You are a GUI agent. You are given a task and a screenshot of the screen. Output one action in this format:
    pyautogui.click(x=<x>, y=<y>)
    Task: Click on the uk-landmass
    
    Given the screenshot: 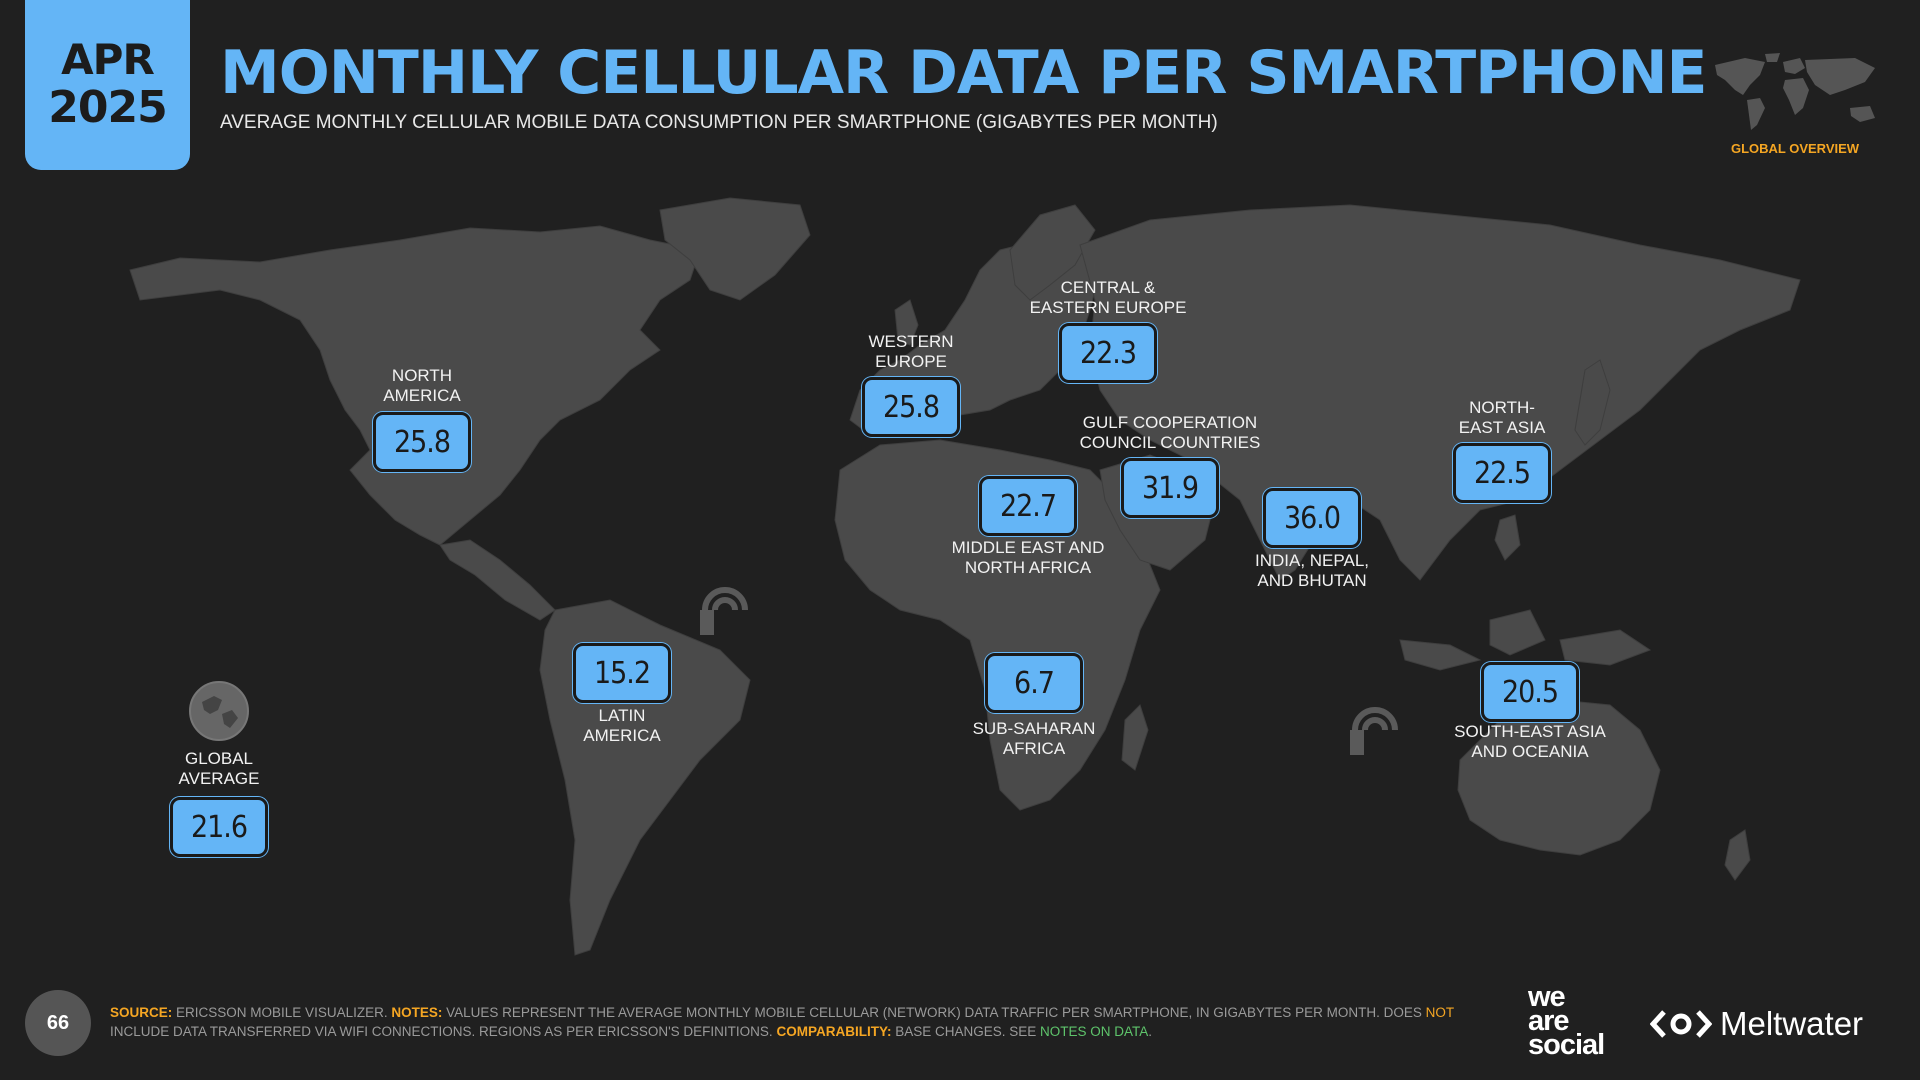 What is the action you would take?
    pyautogui.click(x=906, y=322)
    